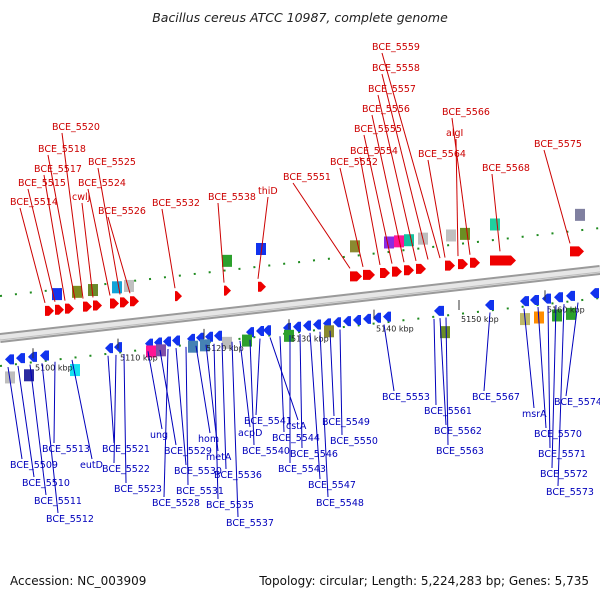 The width and height of the screenshot is (600, 600). I want to click on forward-gene-label: algI, so click(454, 133).